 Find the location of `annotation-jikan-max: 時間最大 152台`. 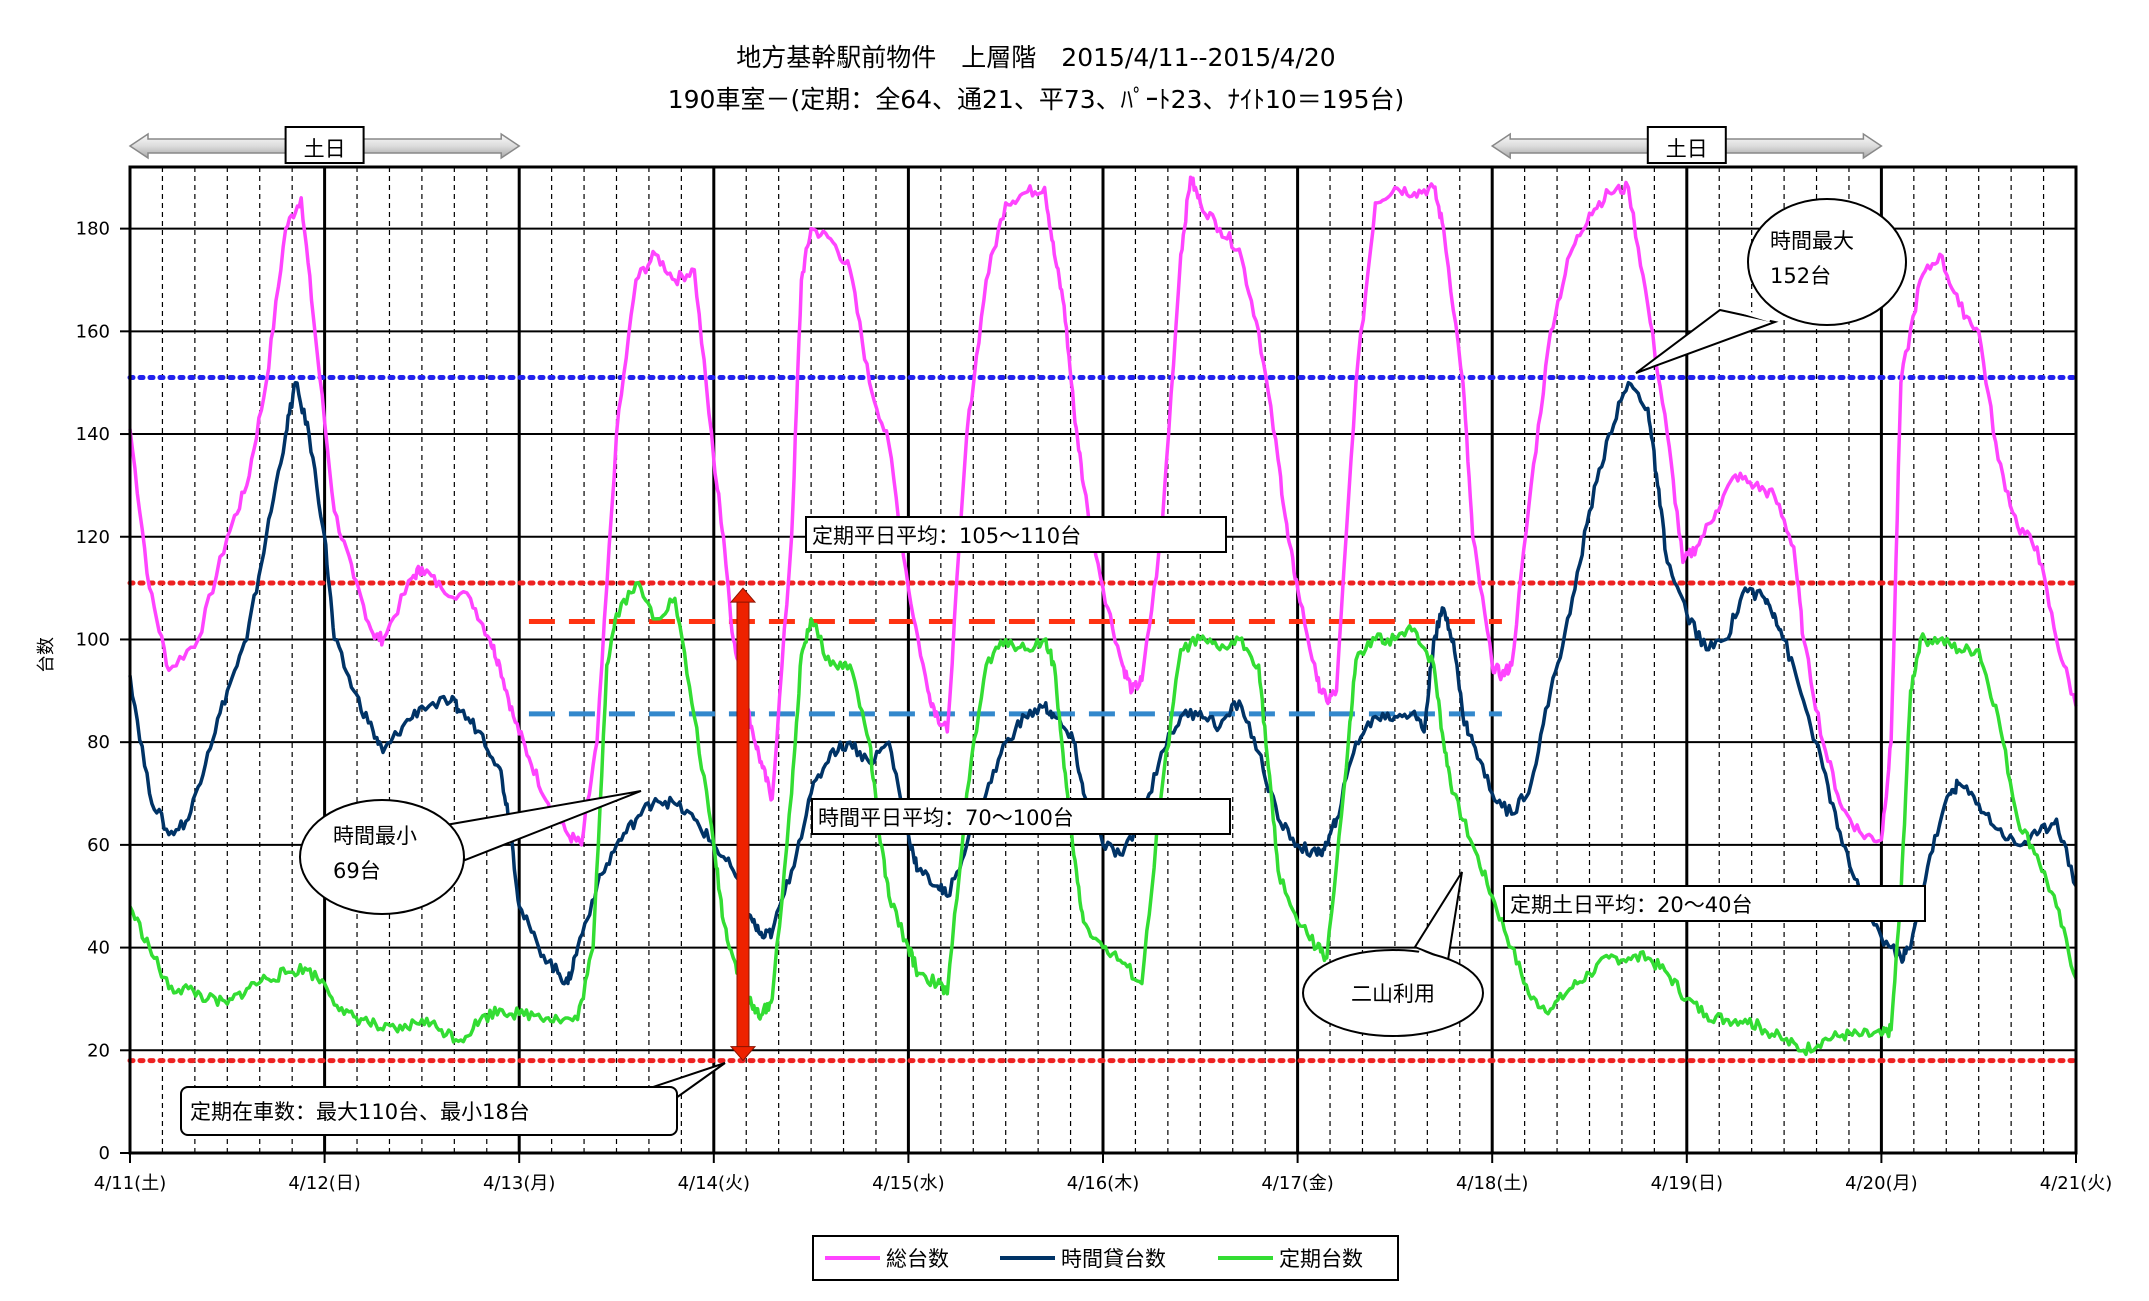

annotation-jikan-max: 時間最大 152台 is located at coordinates (1771, 286).